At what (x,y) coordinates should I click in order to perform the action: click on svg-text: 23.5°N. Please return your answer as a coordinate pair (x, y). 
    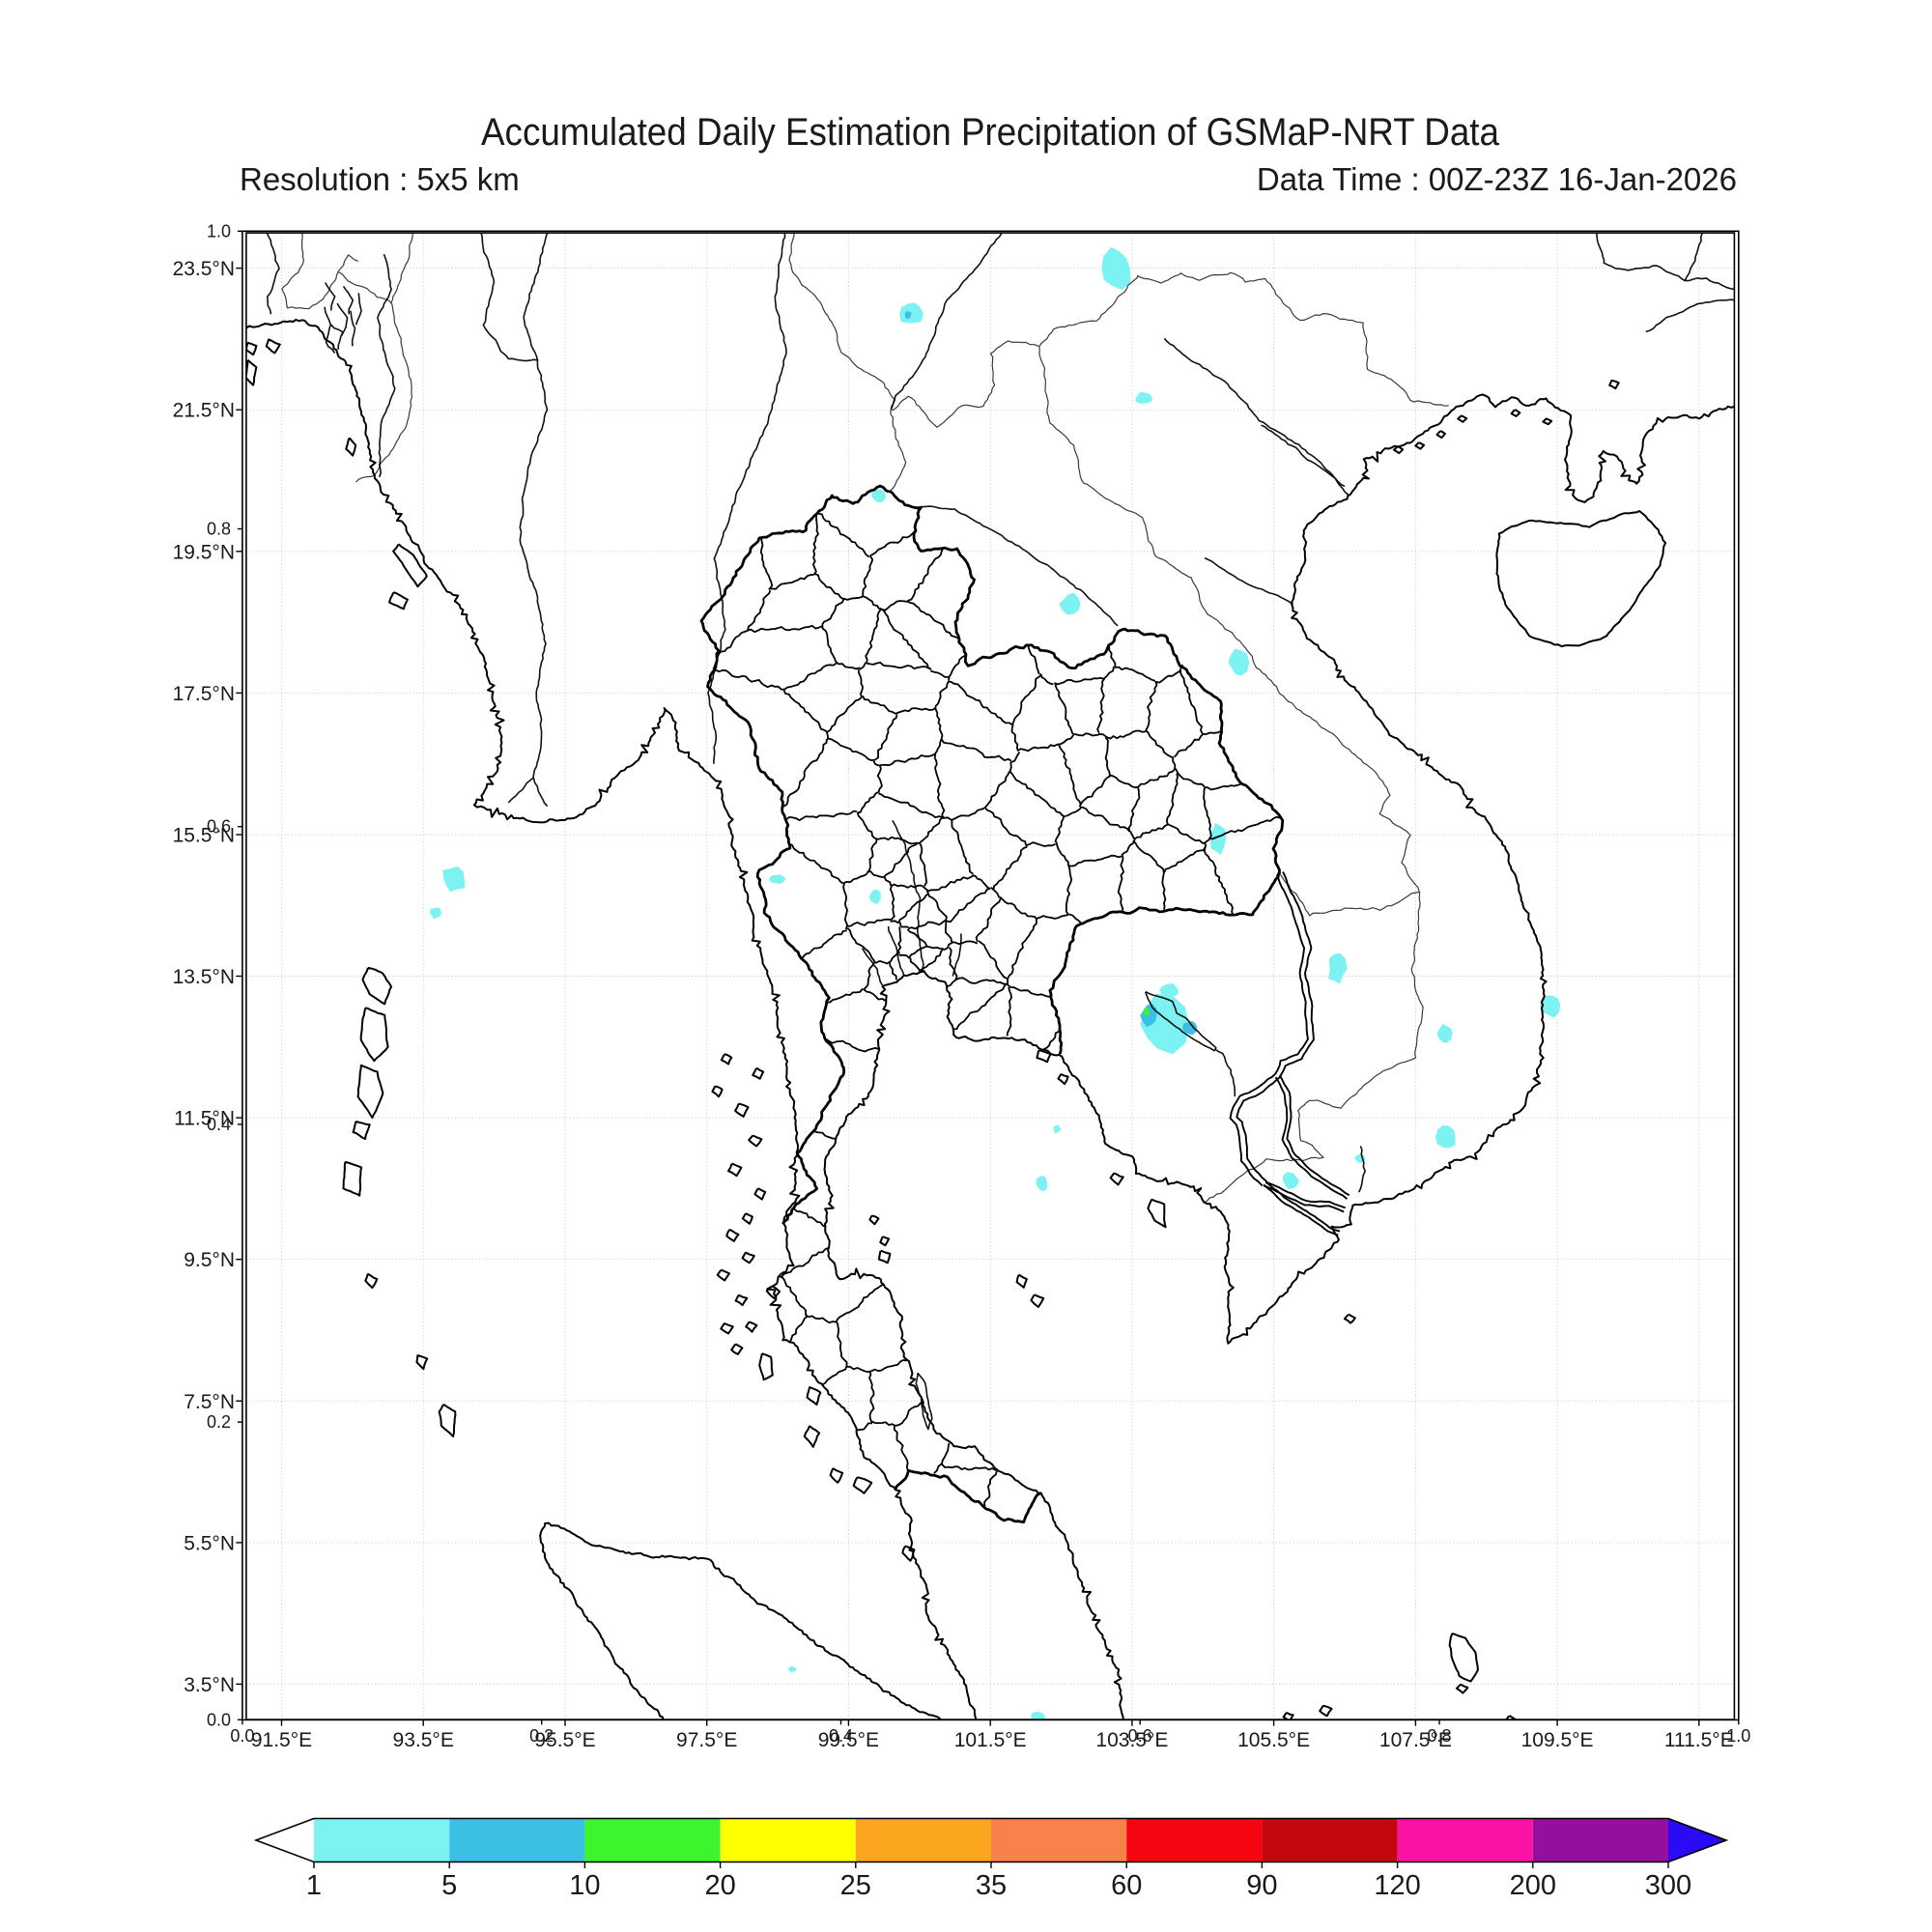
    Looking at the image, I should click on (204, 269).